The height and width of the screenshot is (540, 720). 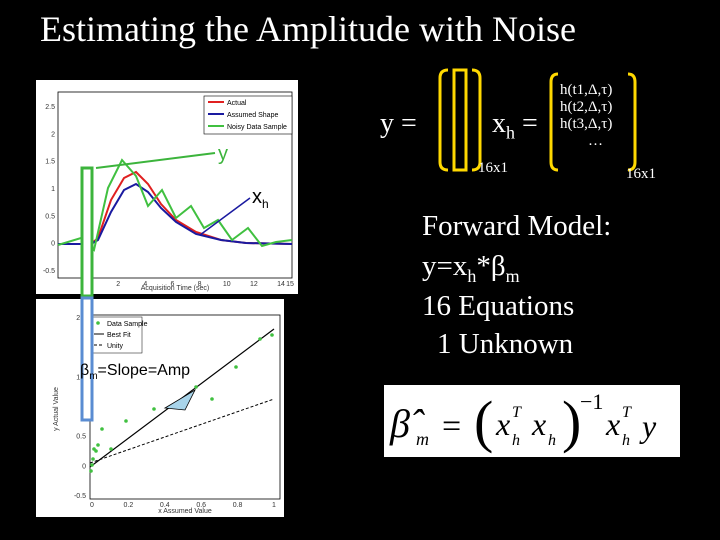 I want to click on bot-x-tick-4: 0.8, so click(x=238, y=505).